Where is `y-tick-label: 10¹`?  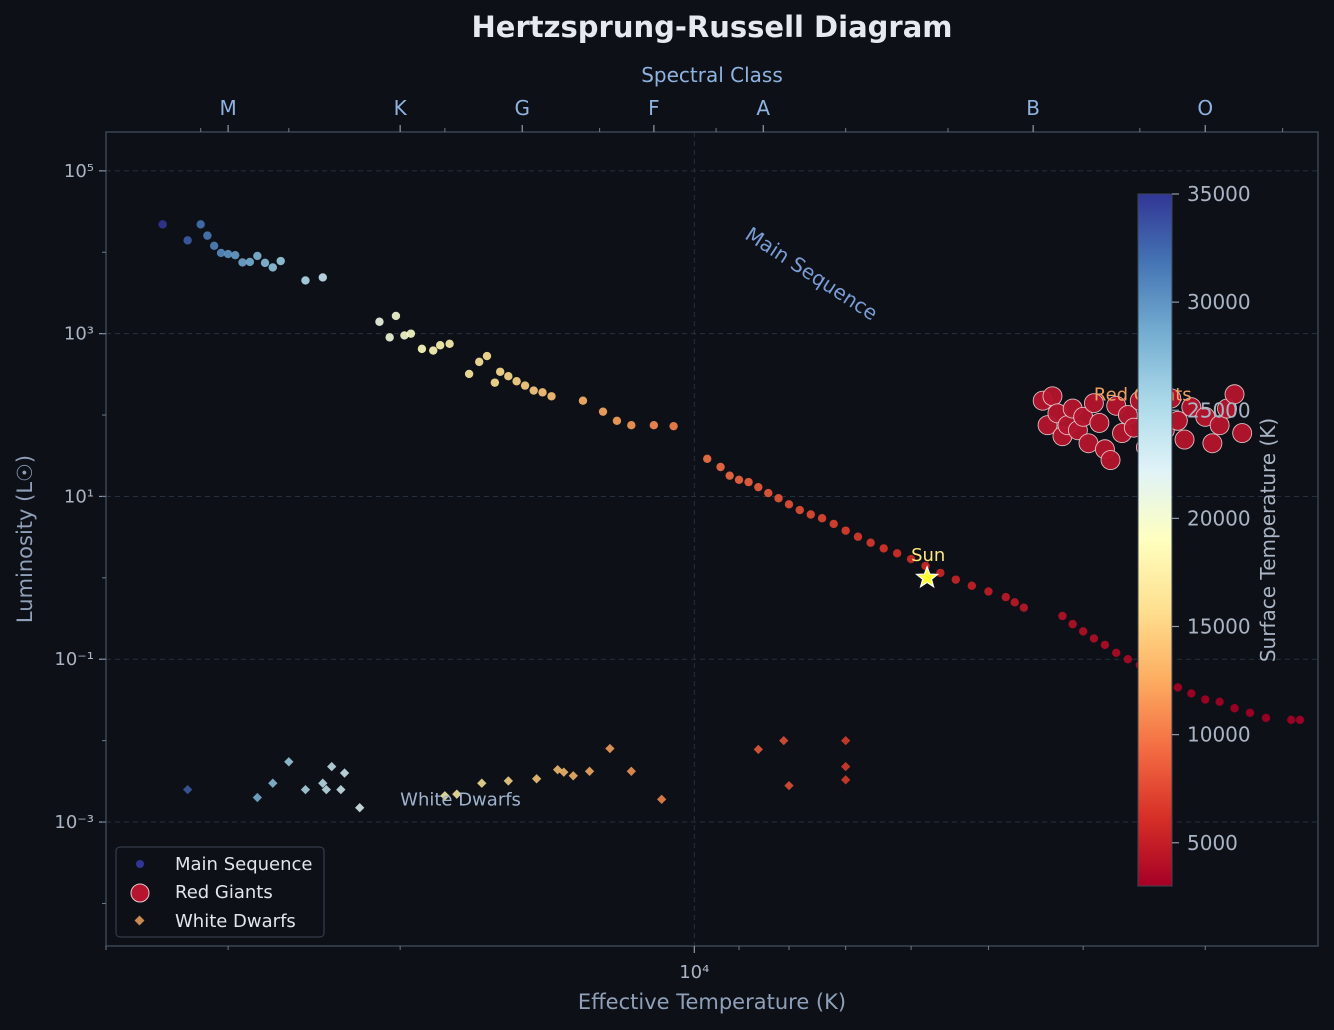
y-tick-label: 10¹ is located at coordinates (79, 496).